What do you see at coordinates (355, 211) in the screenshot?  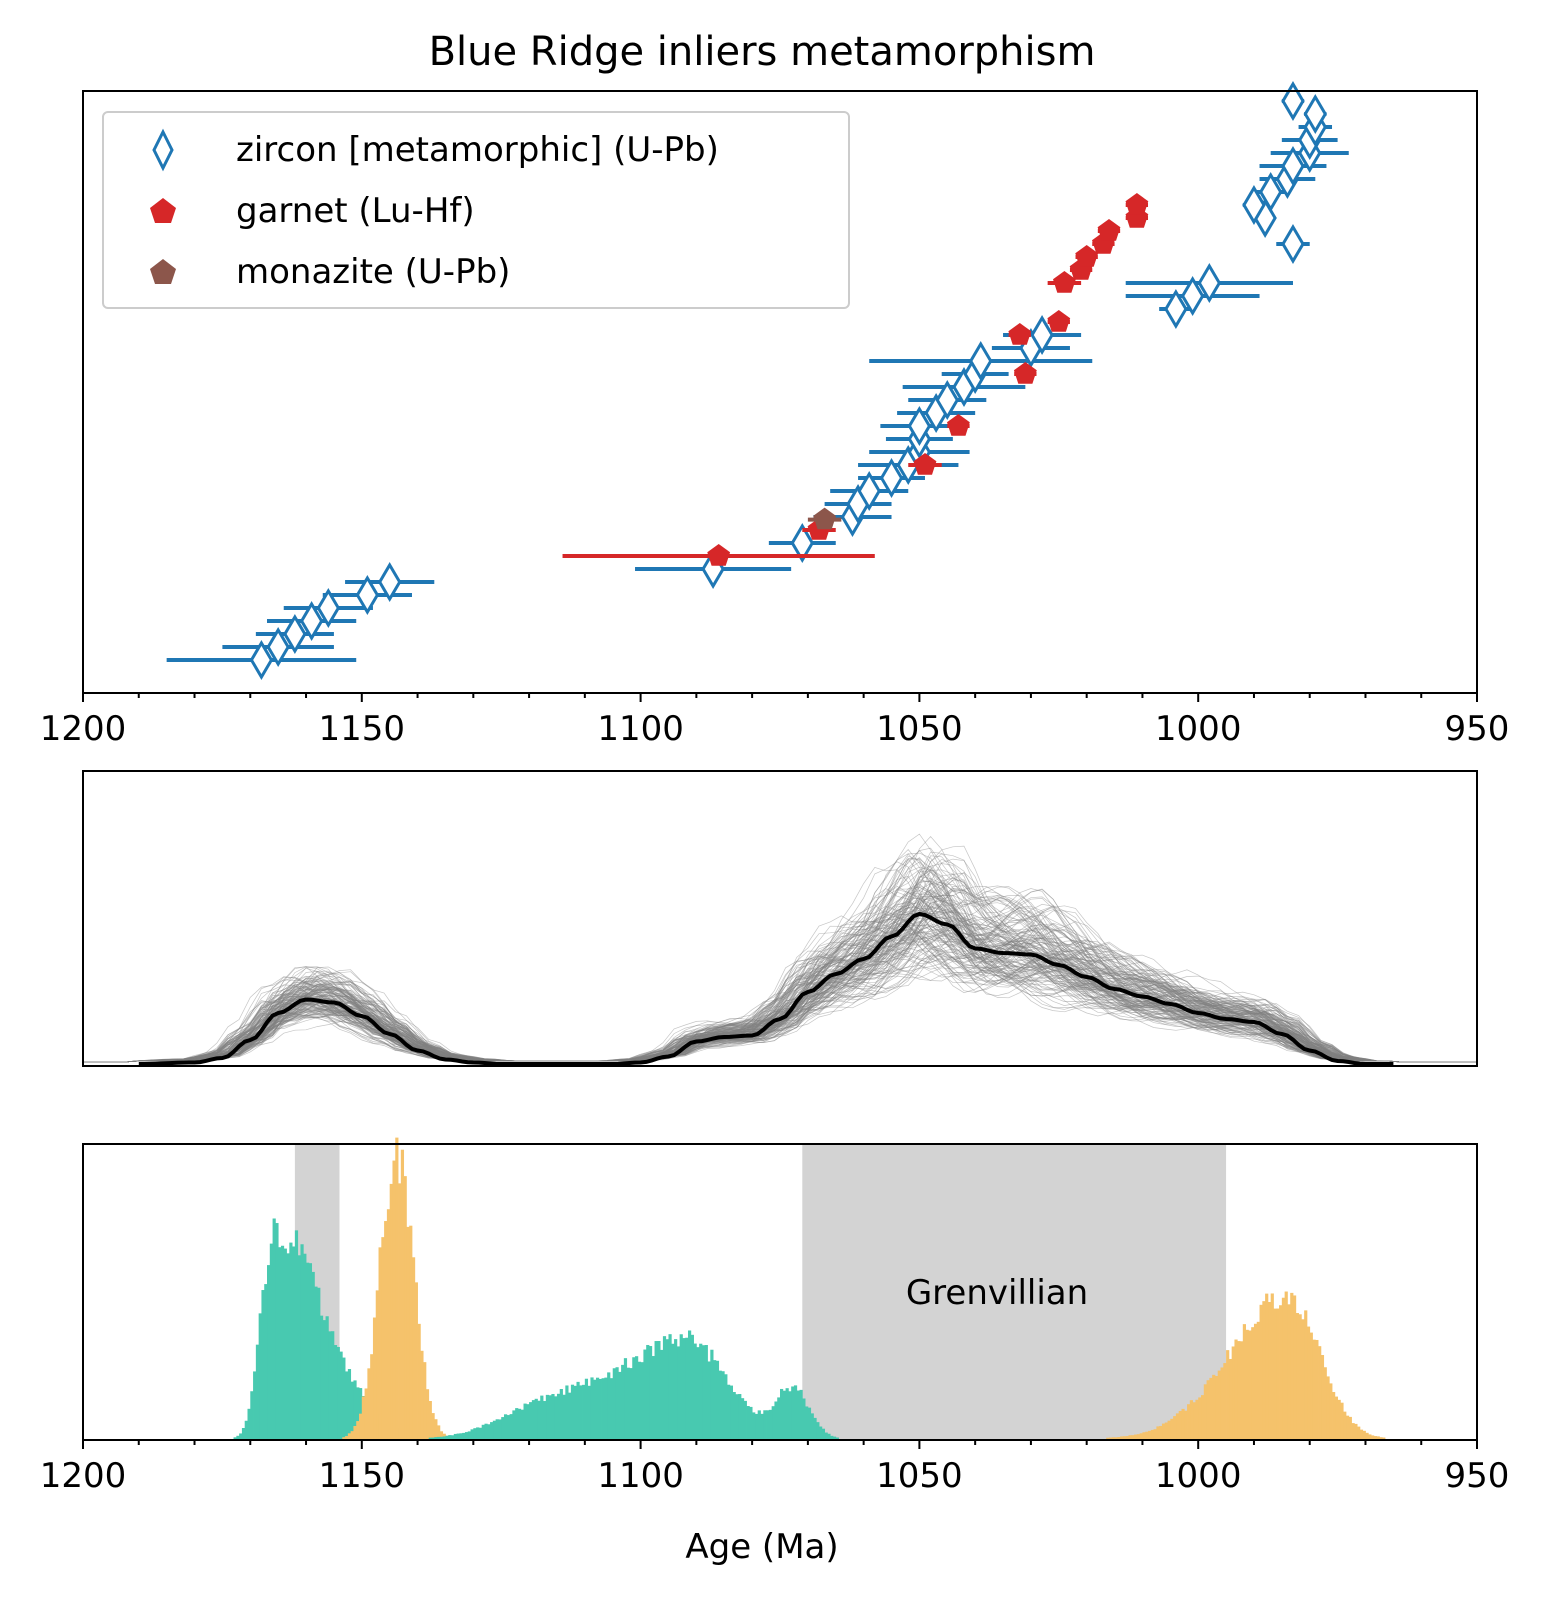 I see `legend-label-garnet: garnet (Lu-Hf)` at bounding box center [355, 211].